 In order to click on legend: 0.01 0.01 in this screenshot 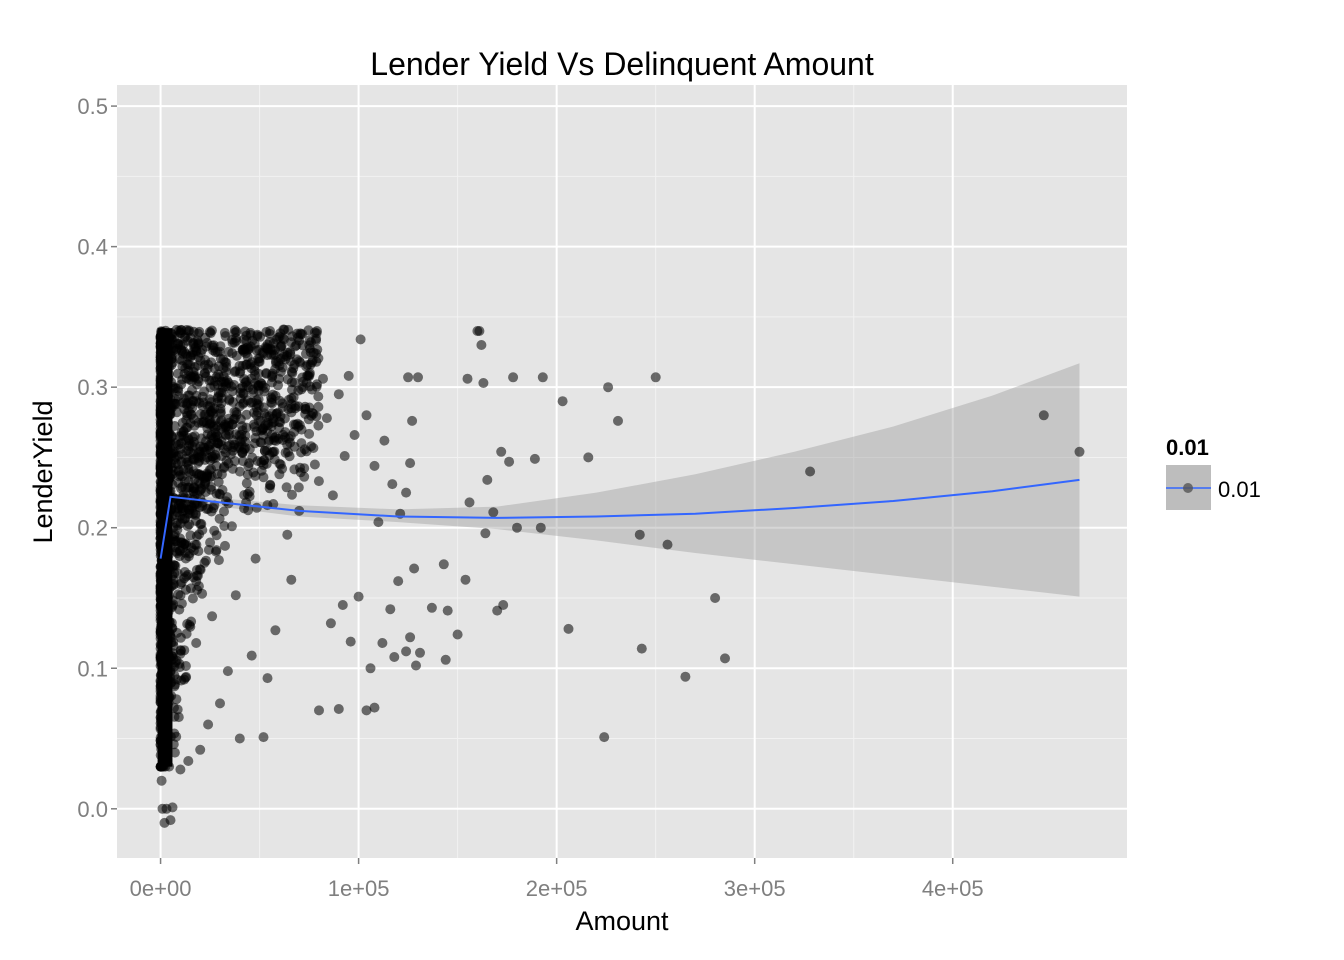, I will do `click(1213, 472)`.